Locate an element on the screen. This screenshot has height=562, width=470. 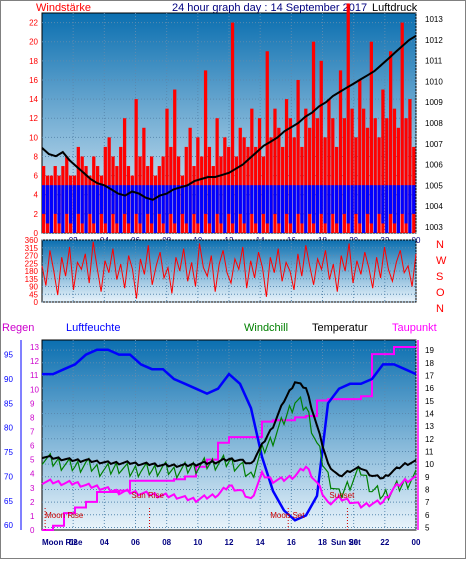
rain-tick-label: 13 is located at coordinates (34, 347).